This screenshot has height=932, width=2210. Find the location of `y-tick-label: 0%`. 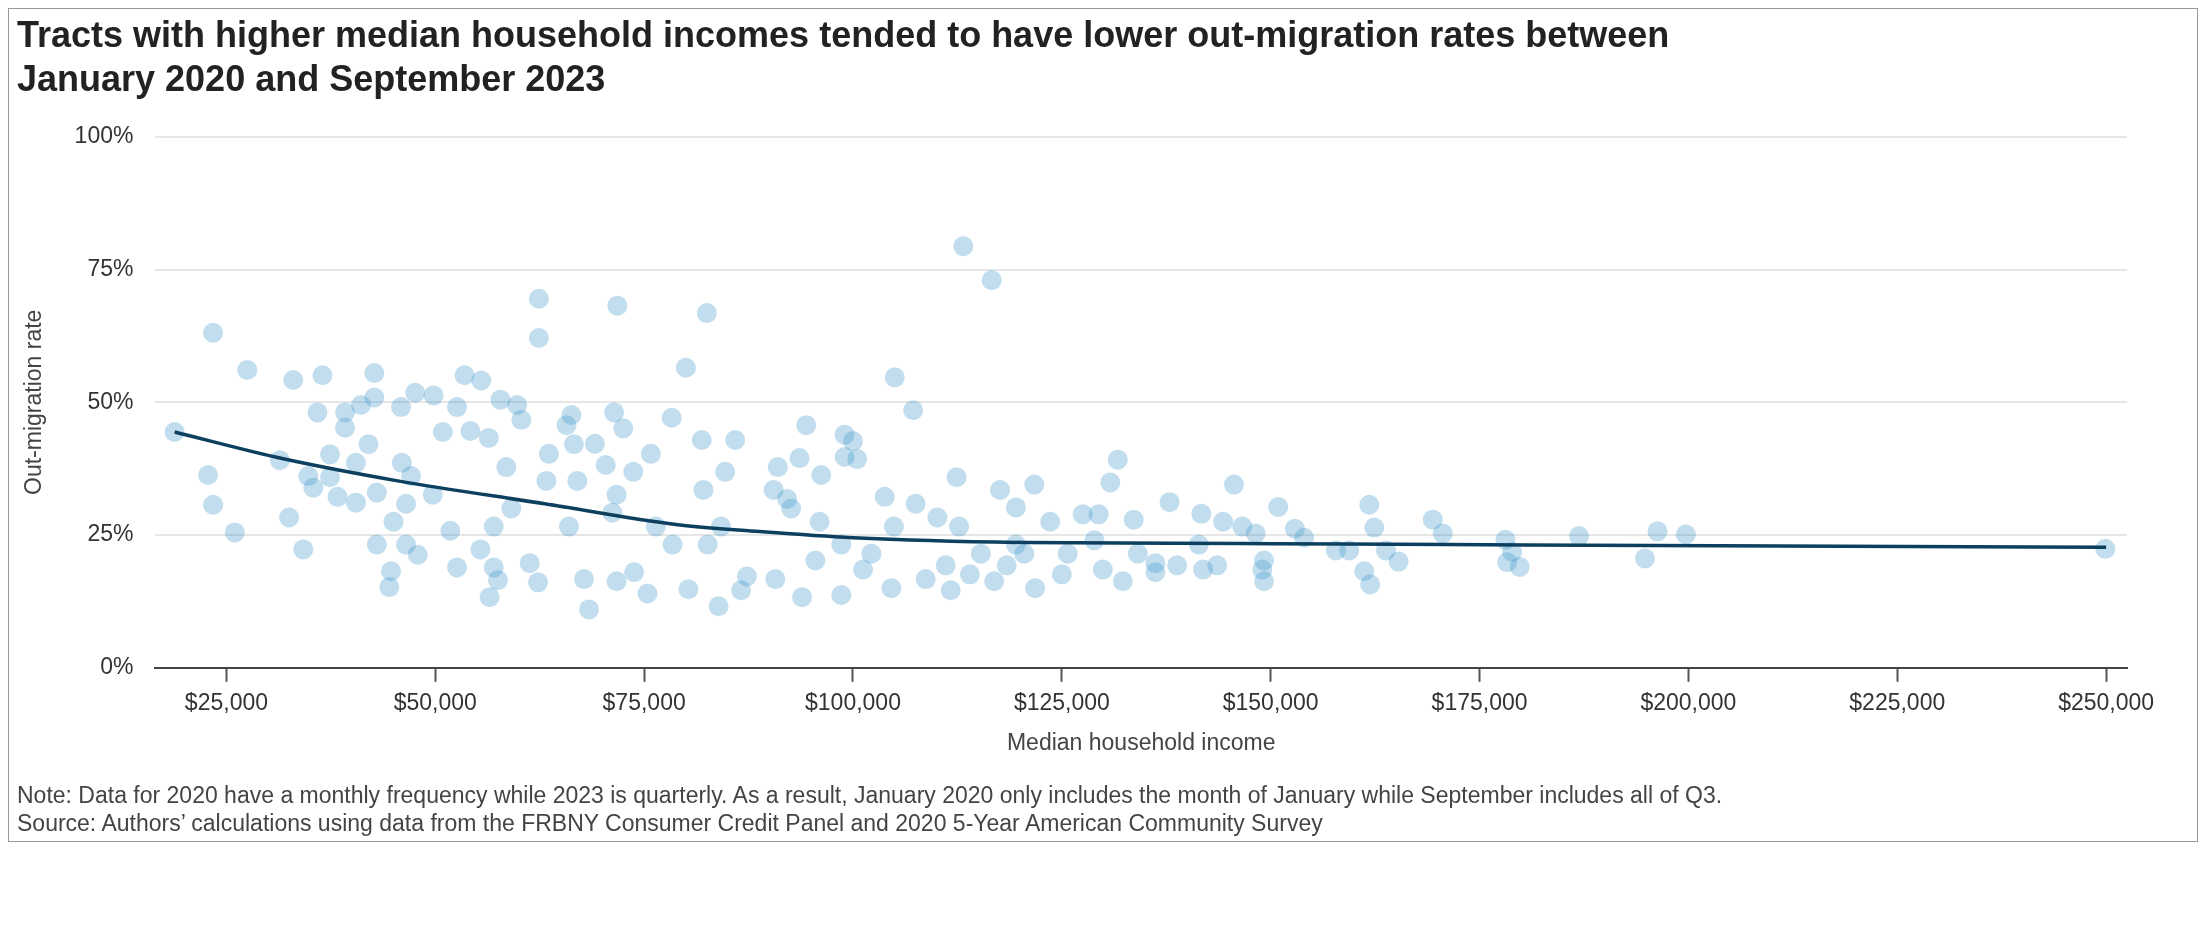

y-tick-label: 0% is located at coordinates (117, 666).